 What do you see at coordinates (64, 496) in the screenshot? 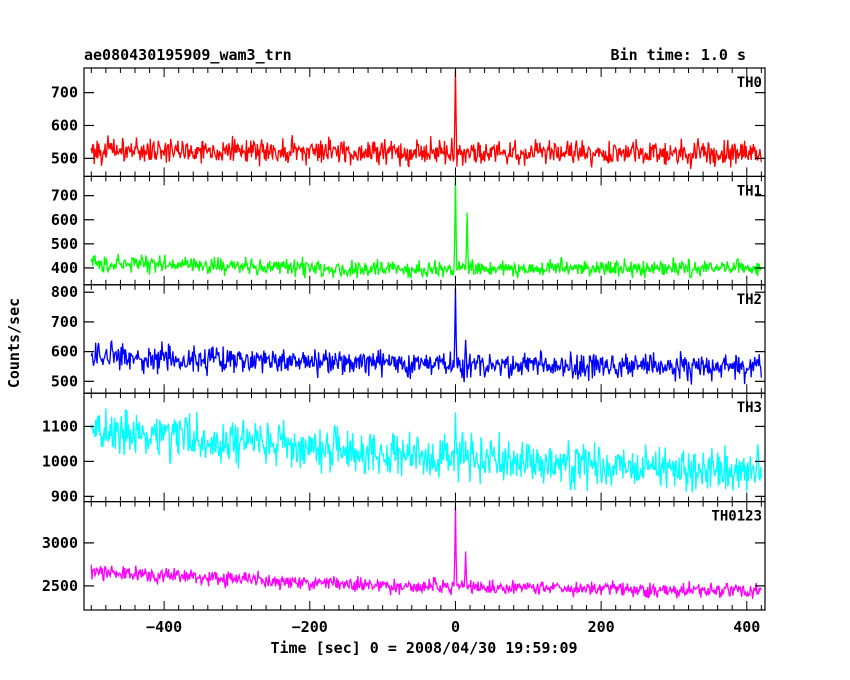
I see `y-tick-label: 900` at bounding box center [64, 496].